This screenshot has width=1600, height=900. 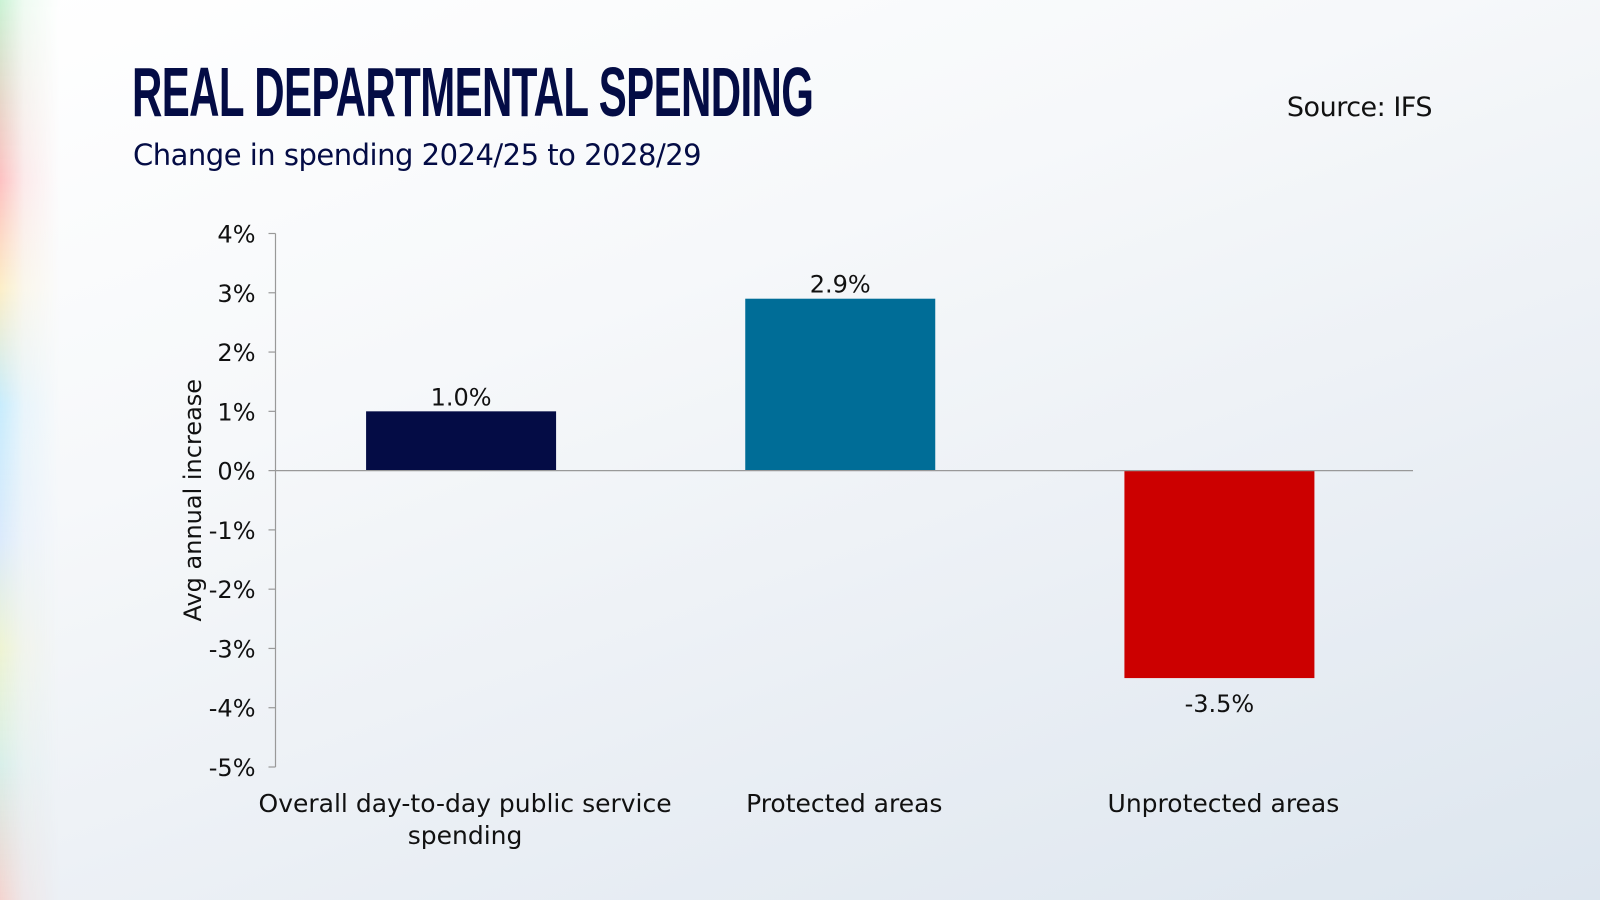 I want to click on data-label: 2.9%, so click(x=840, y=285).